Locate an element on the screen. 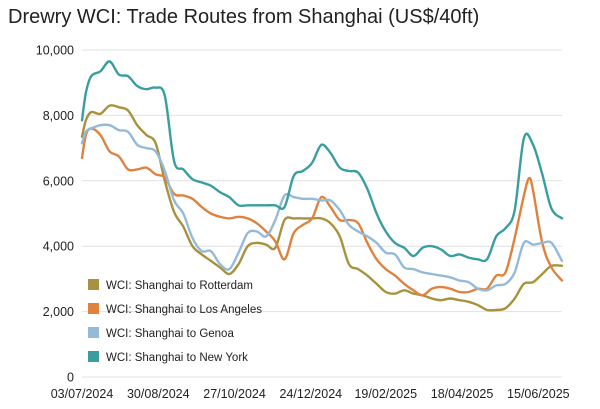 This screenshot has height=409, width=600. y-tick-label: 10,000 is located at coordinates (55, 51).